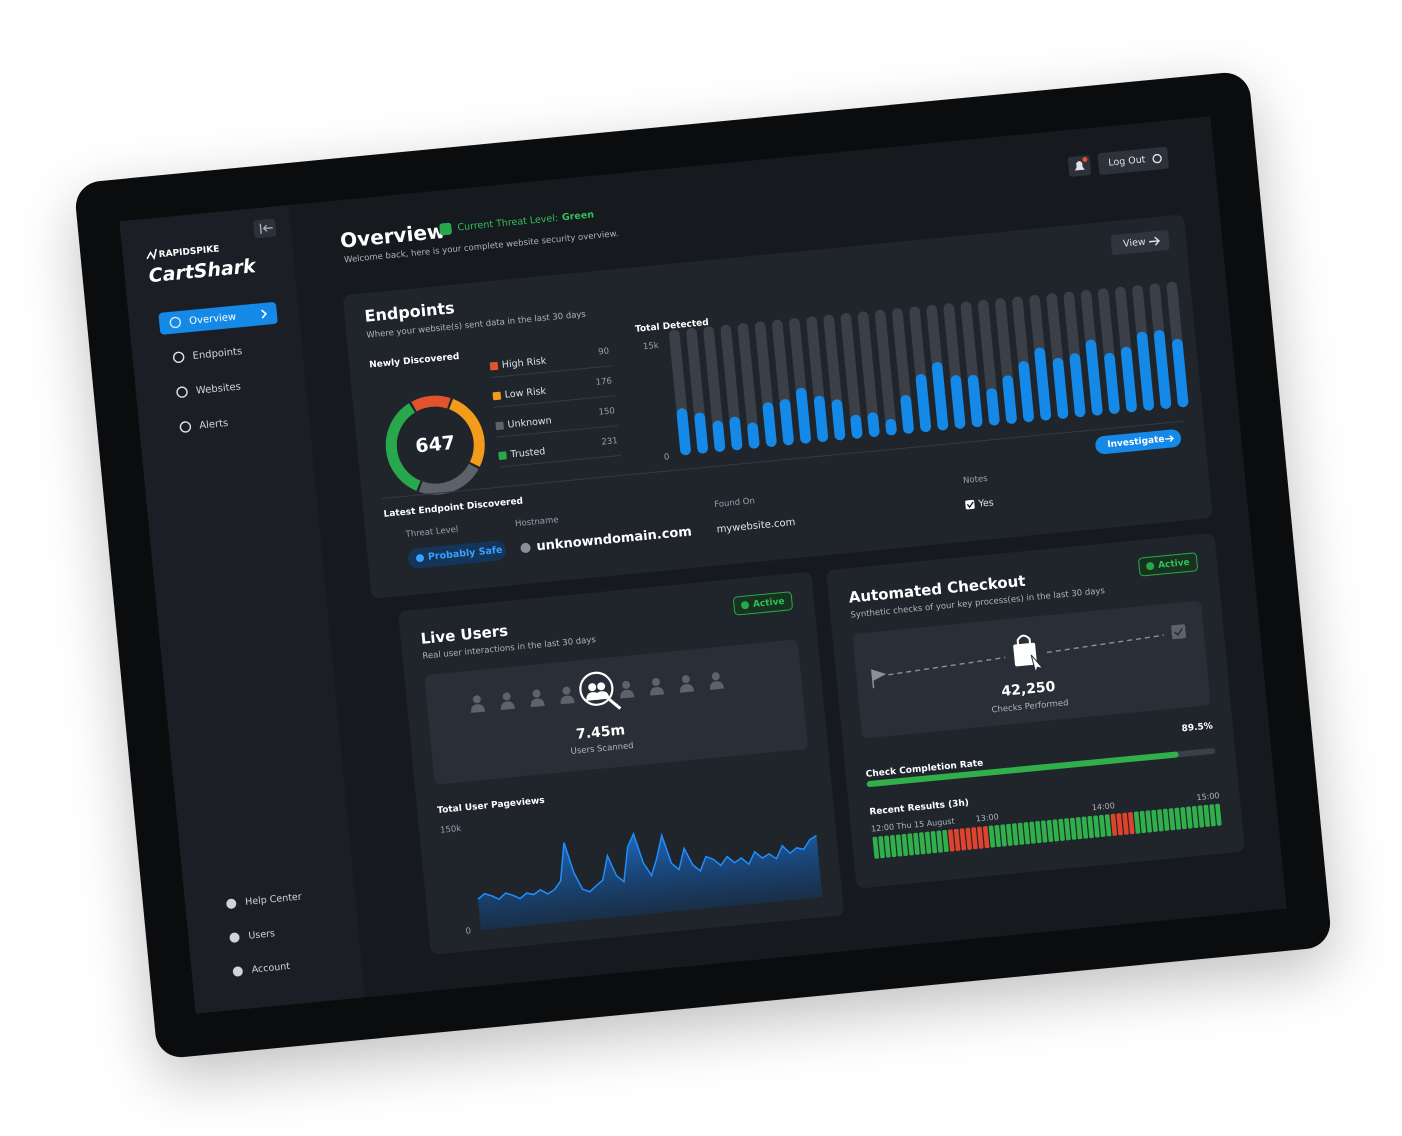  I want to click on nav-chevron, so click(264, 314).